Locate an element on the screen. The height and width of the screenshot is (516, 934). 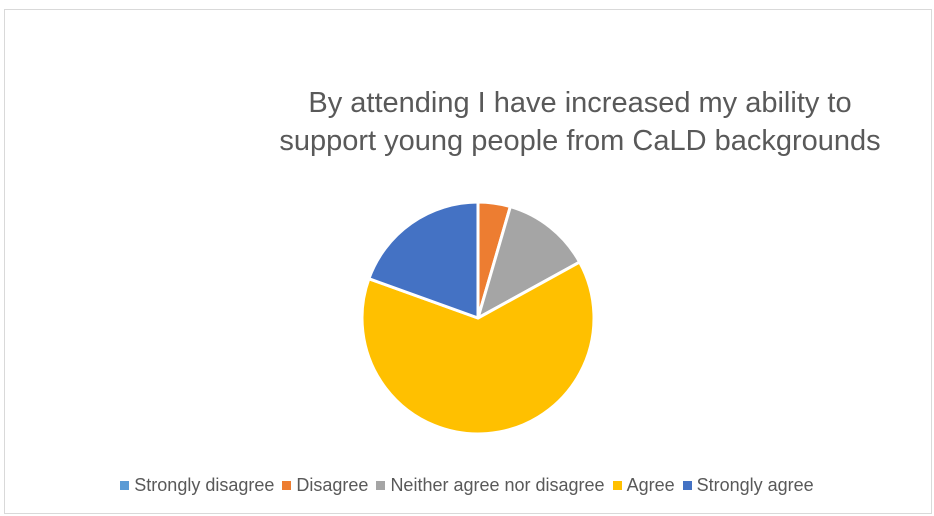
legend-label: Disagree is located at coordinates (332, 485).